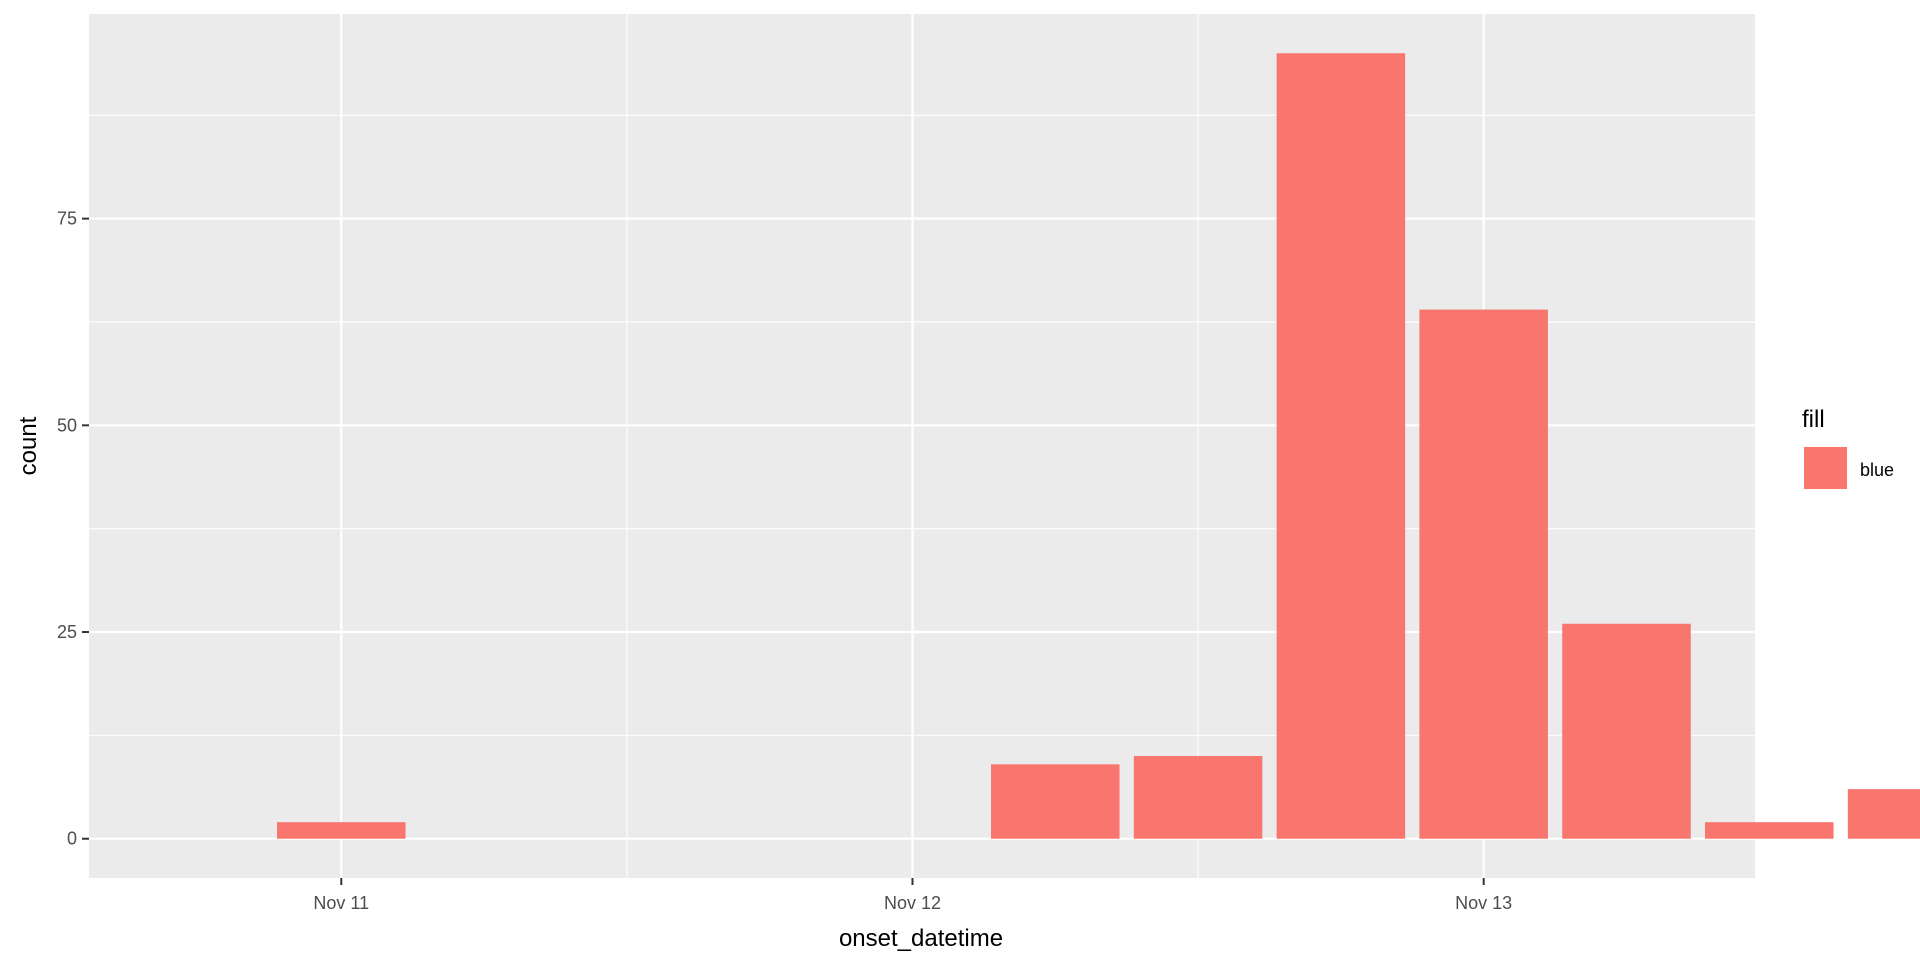  What do you see at coordinates (921, 938) in the screenshot?
I see `x-axis-title: onset_datetime` at bounding box center [921, 938].